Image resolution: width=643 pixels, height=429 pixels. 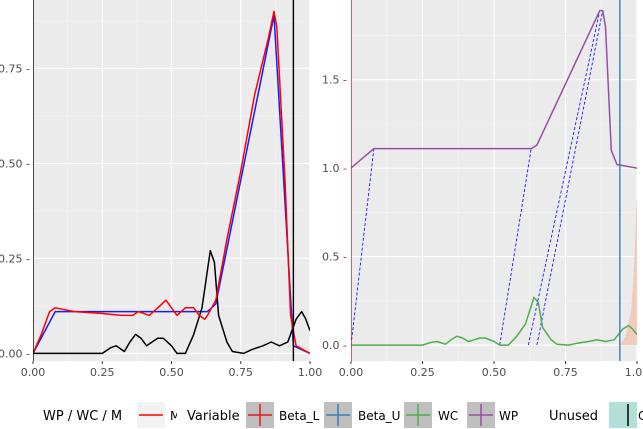 What do you see at coordinates (15, 163) in the screenshot?
I see `y-tick-label: 0.50 -` at bounding box center [15, 163].